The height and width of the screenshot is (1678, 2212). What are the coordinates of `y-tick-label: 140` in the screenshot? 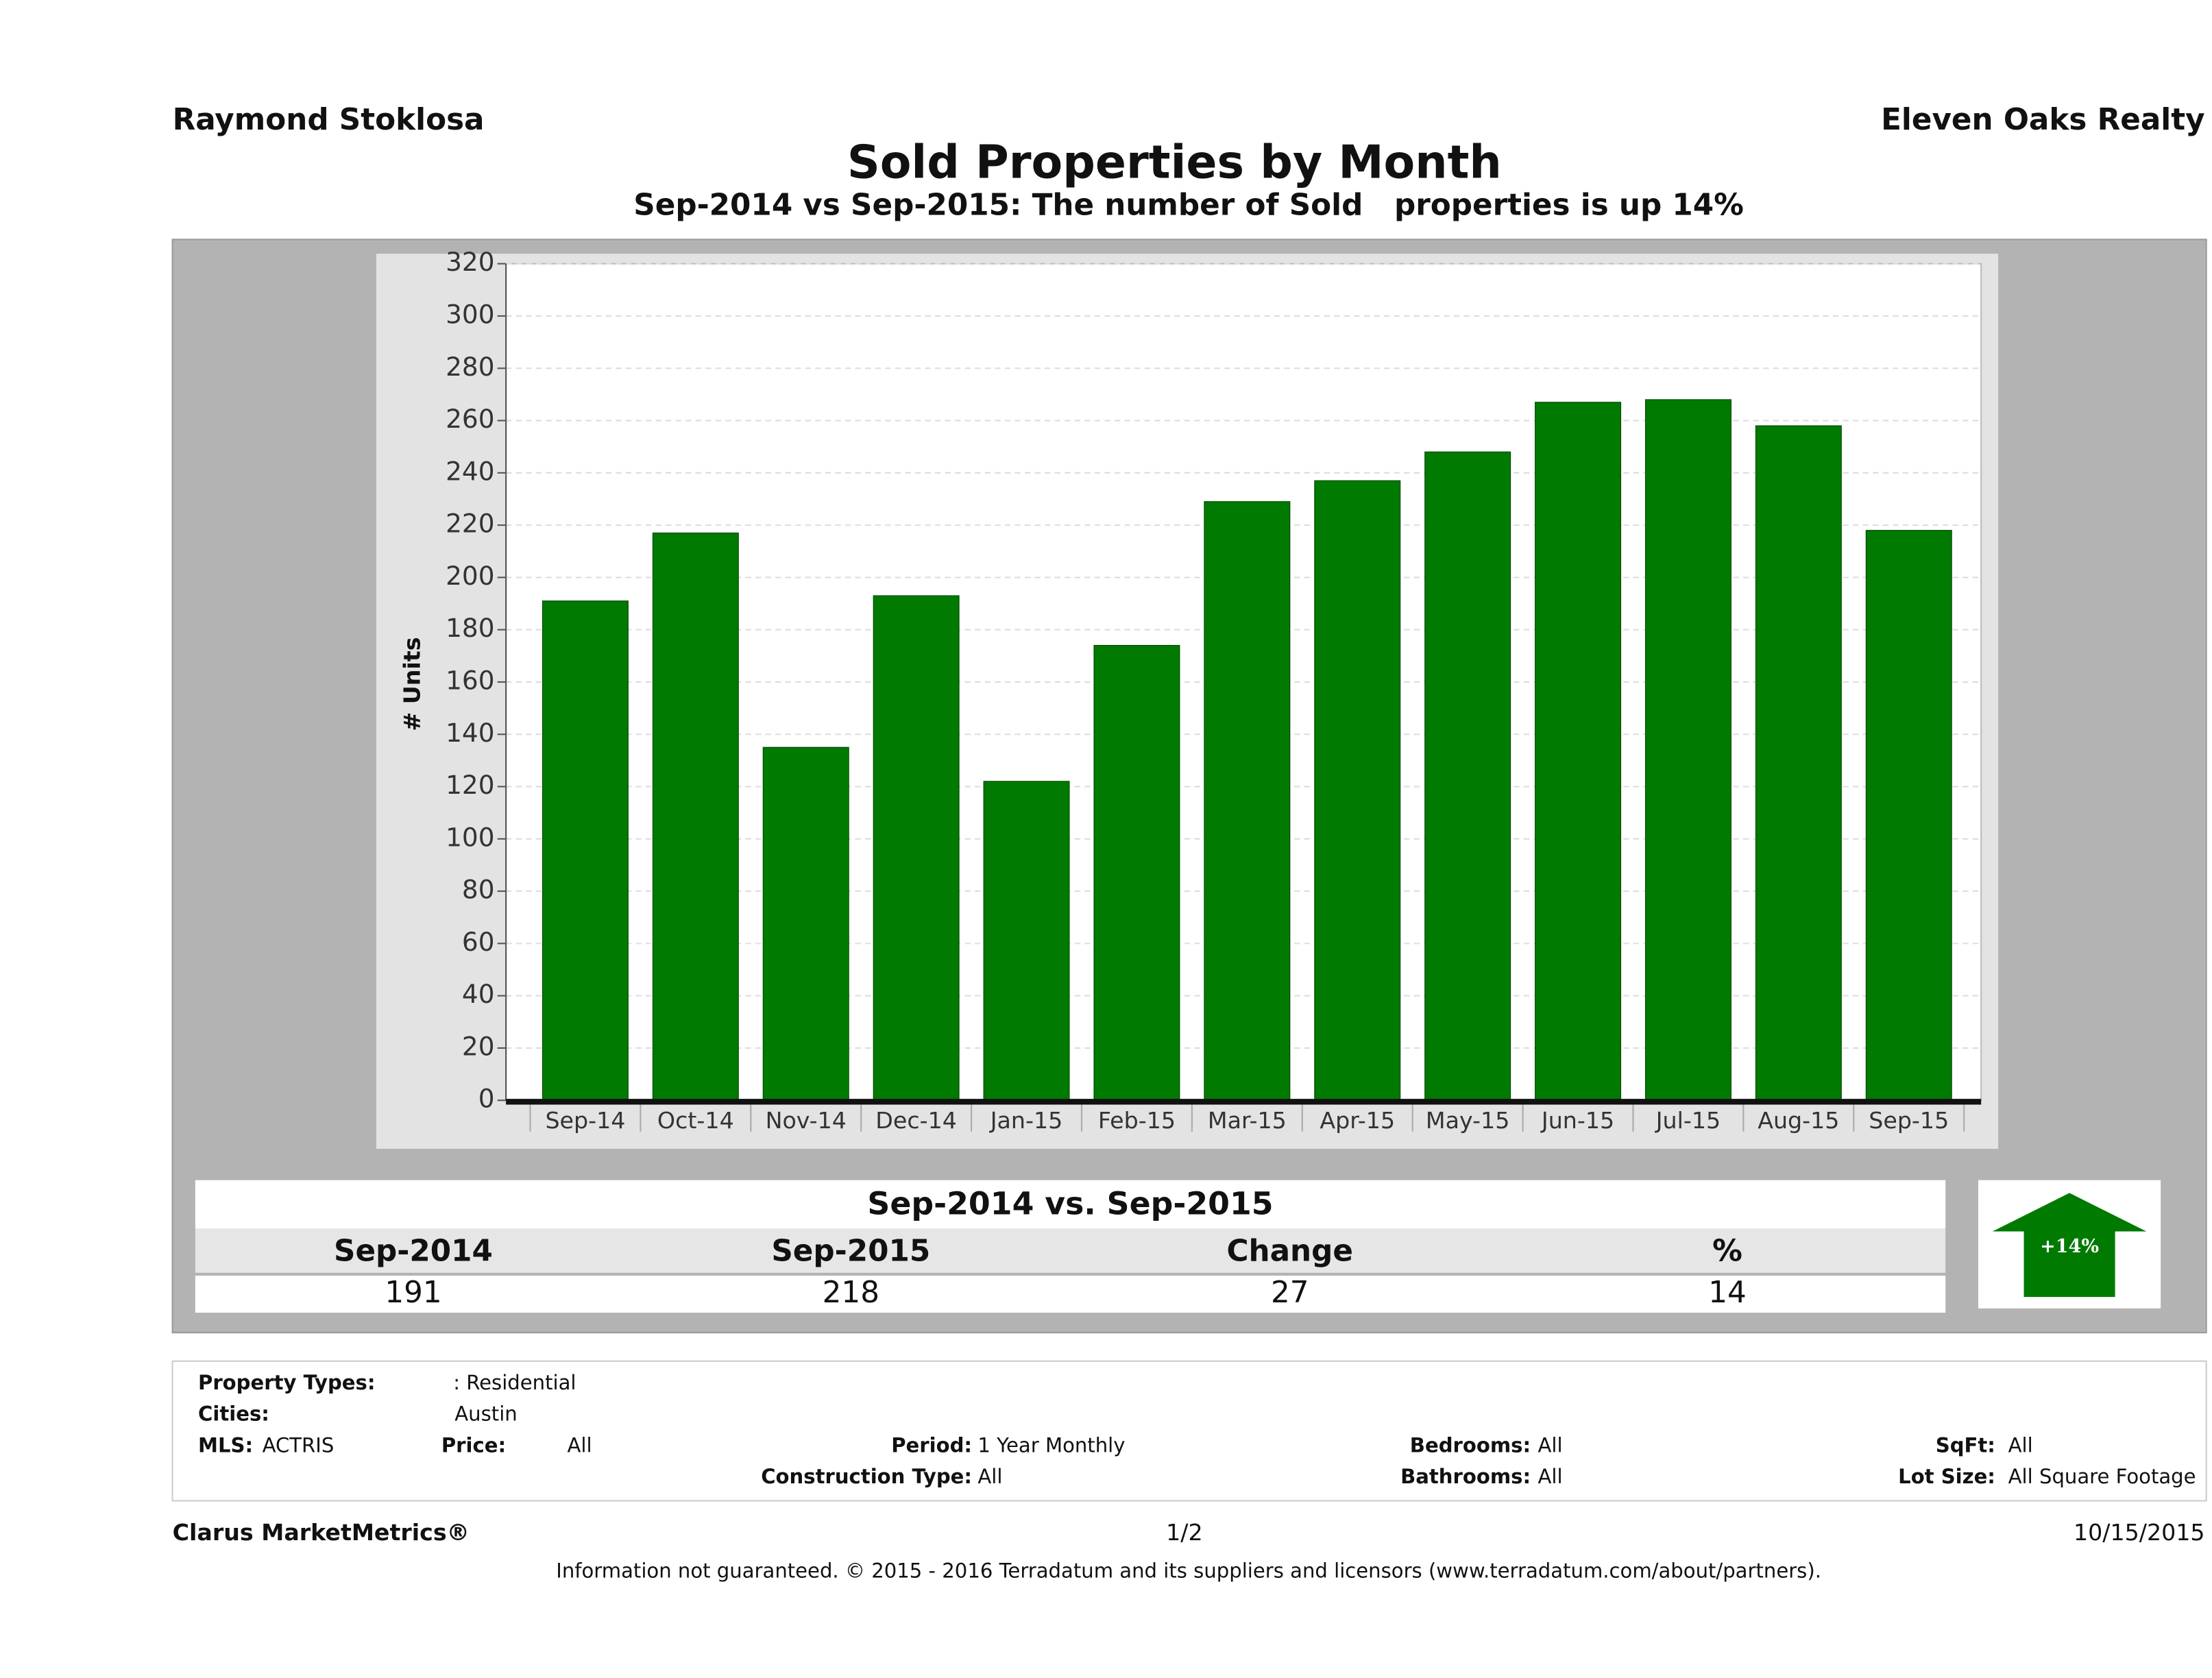 It's located at (470, 733).